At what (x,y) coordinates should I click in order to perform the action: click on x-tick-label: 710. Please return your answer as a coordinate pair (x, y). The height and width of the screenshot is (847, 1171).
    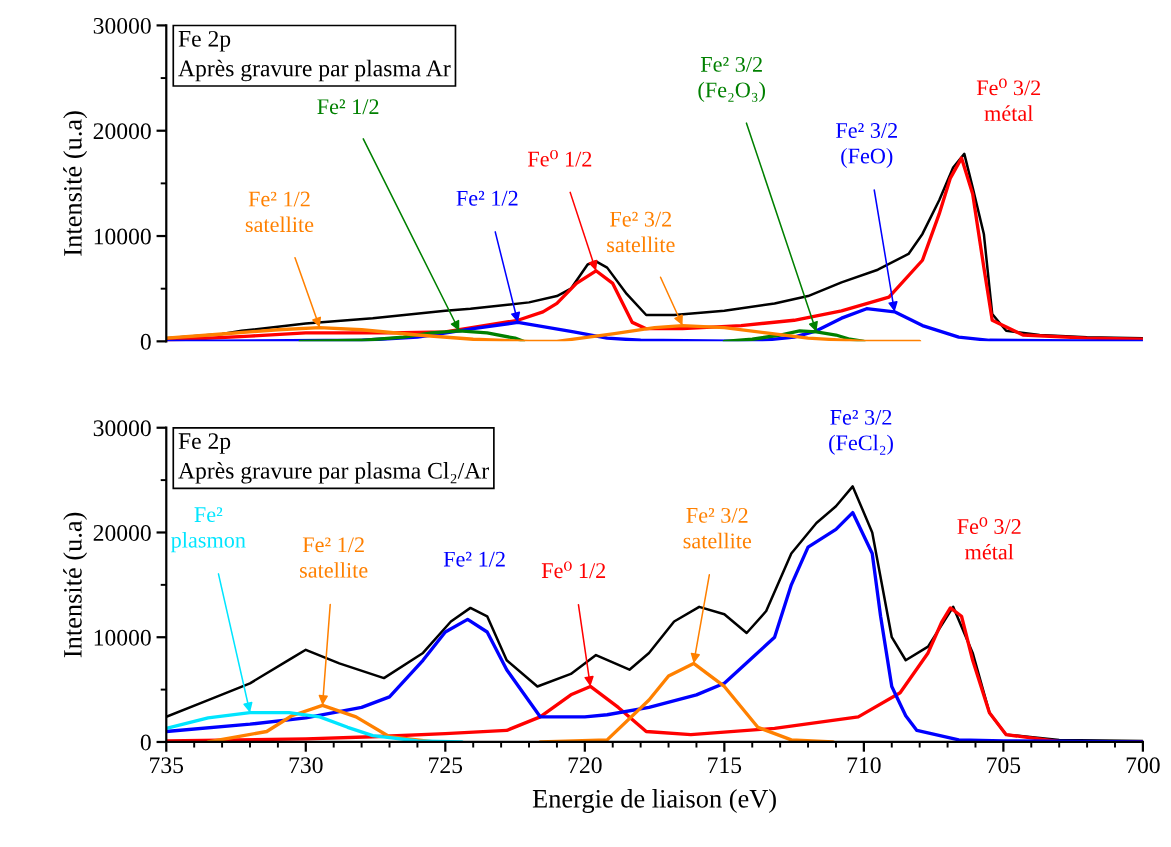
    Looking at the image, I should click on (864, 765).